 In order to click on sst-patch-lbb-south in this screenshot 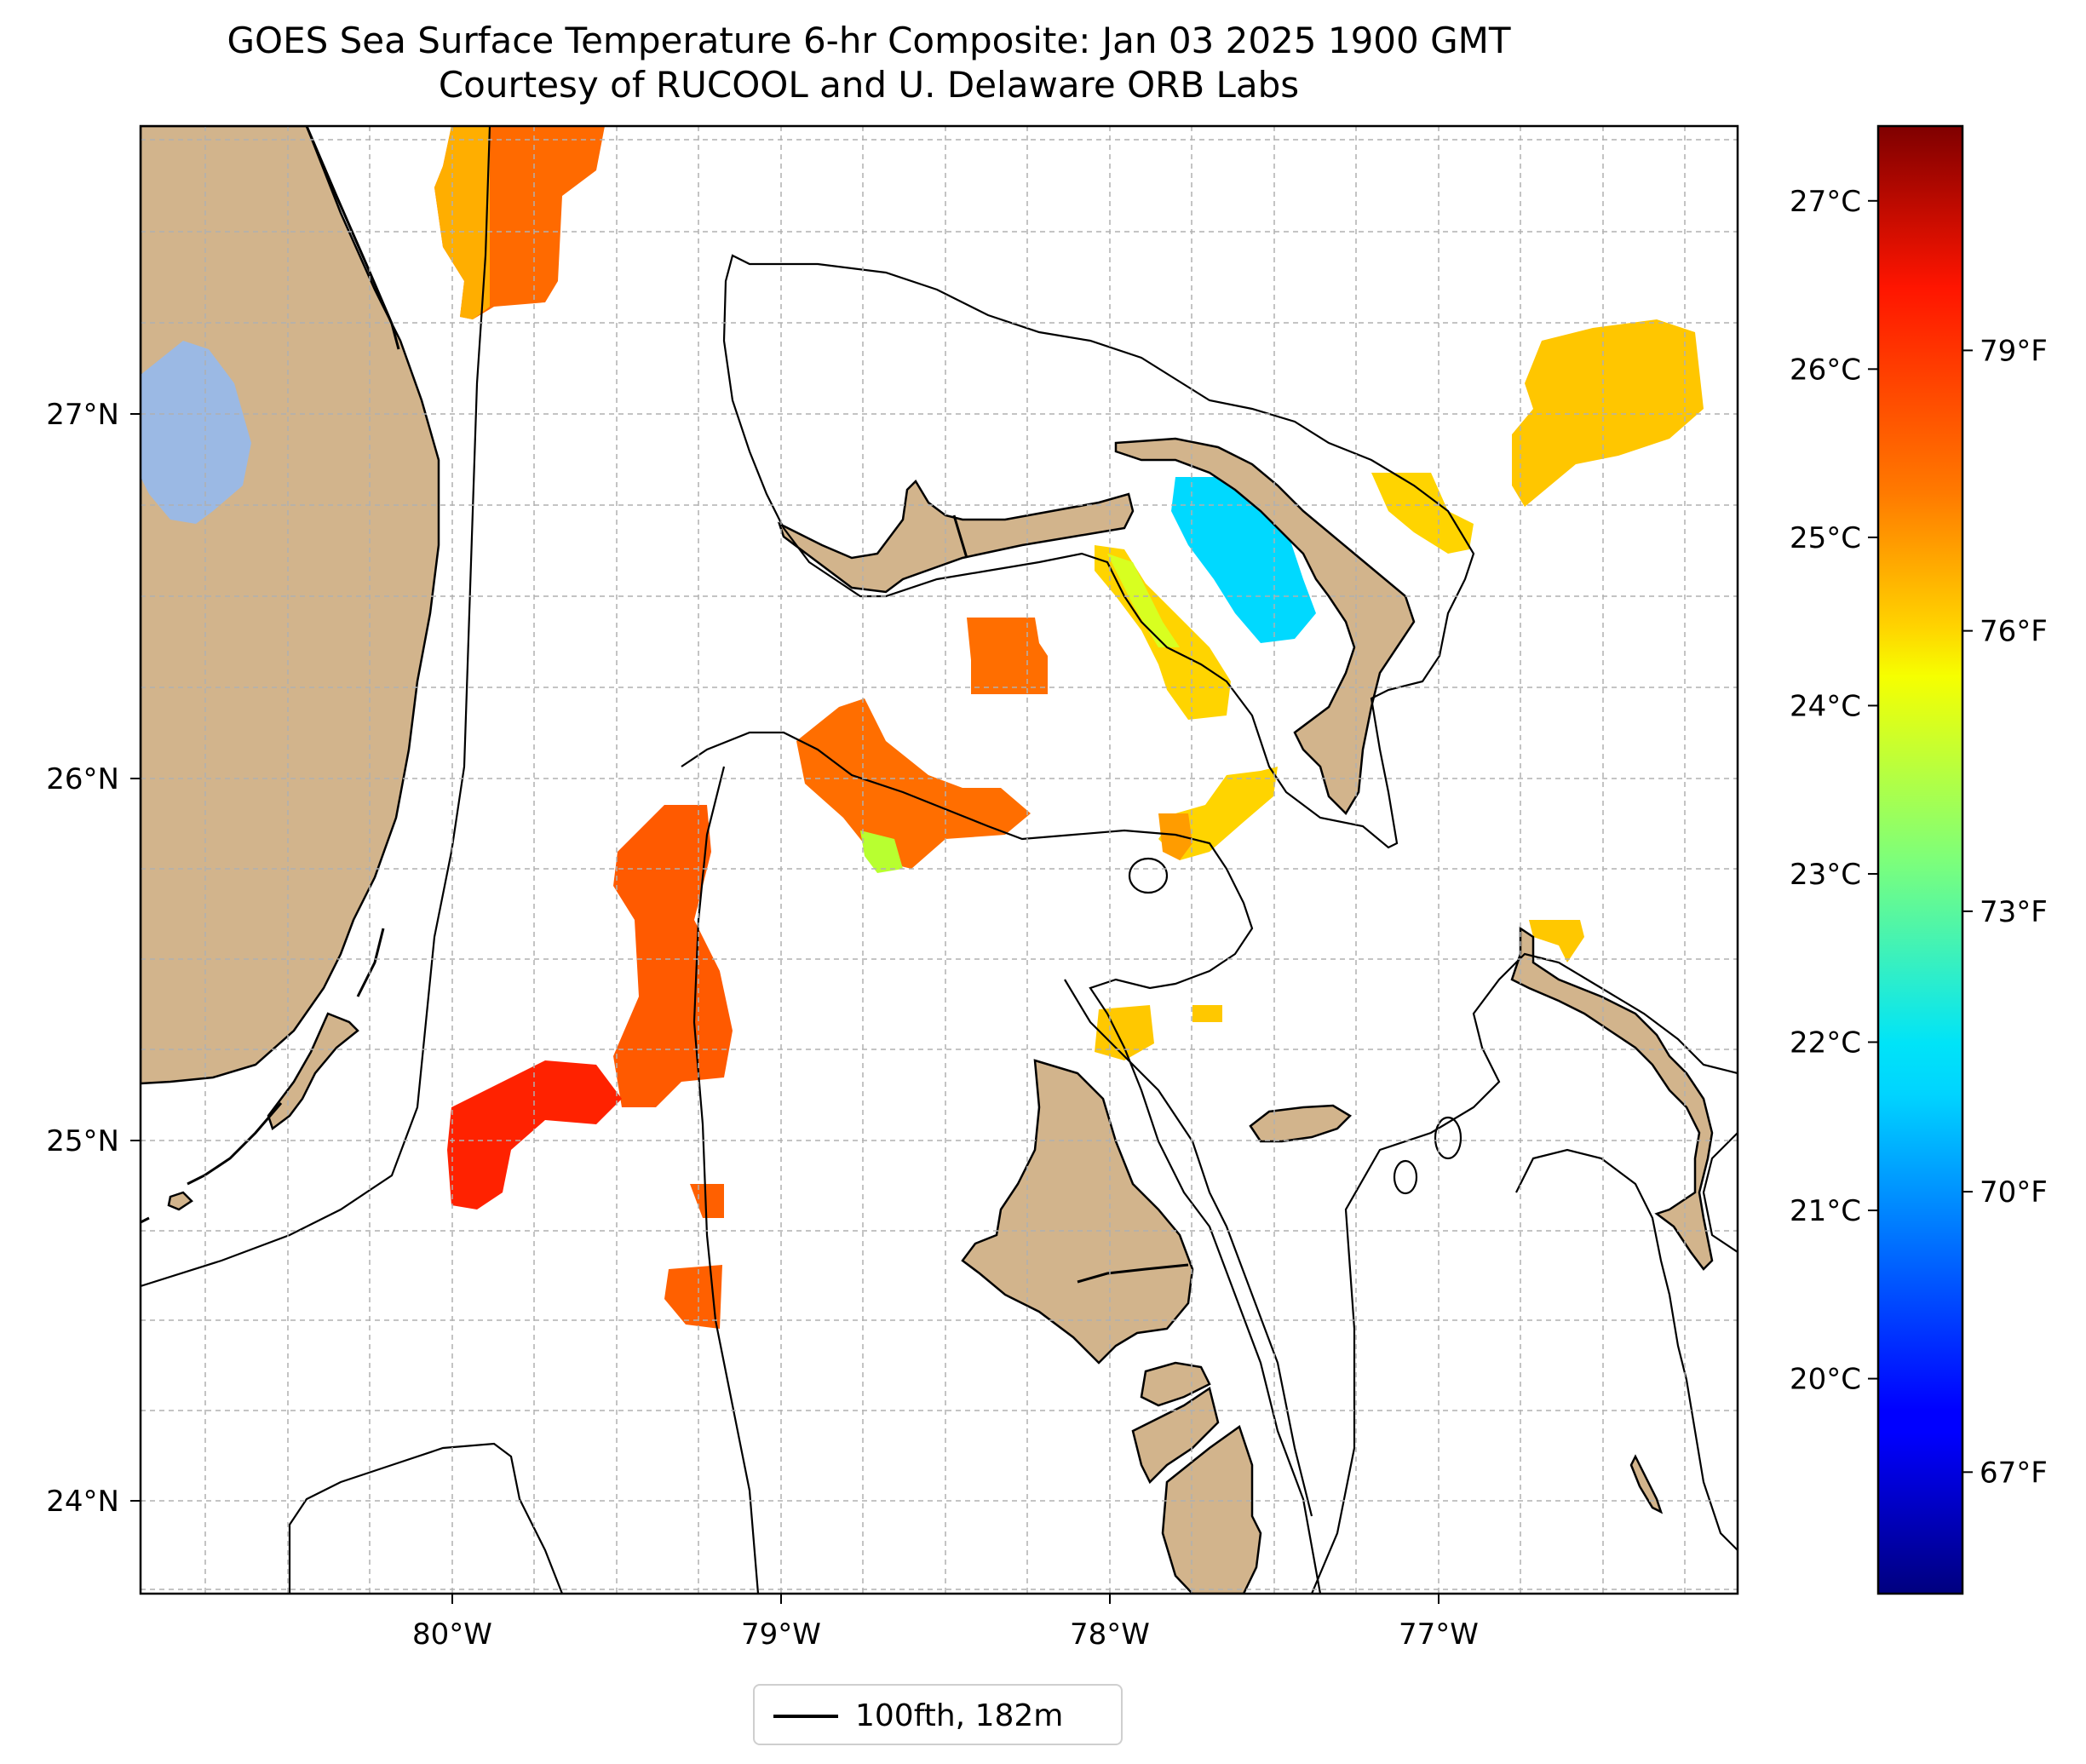, I will do `click(913, 783)`.